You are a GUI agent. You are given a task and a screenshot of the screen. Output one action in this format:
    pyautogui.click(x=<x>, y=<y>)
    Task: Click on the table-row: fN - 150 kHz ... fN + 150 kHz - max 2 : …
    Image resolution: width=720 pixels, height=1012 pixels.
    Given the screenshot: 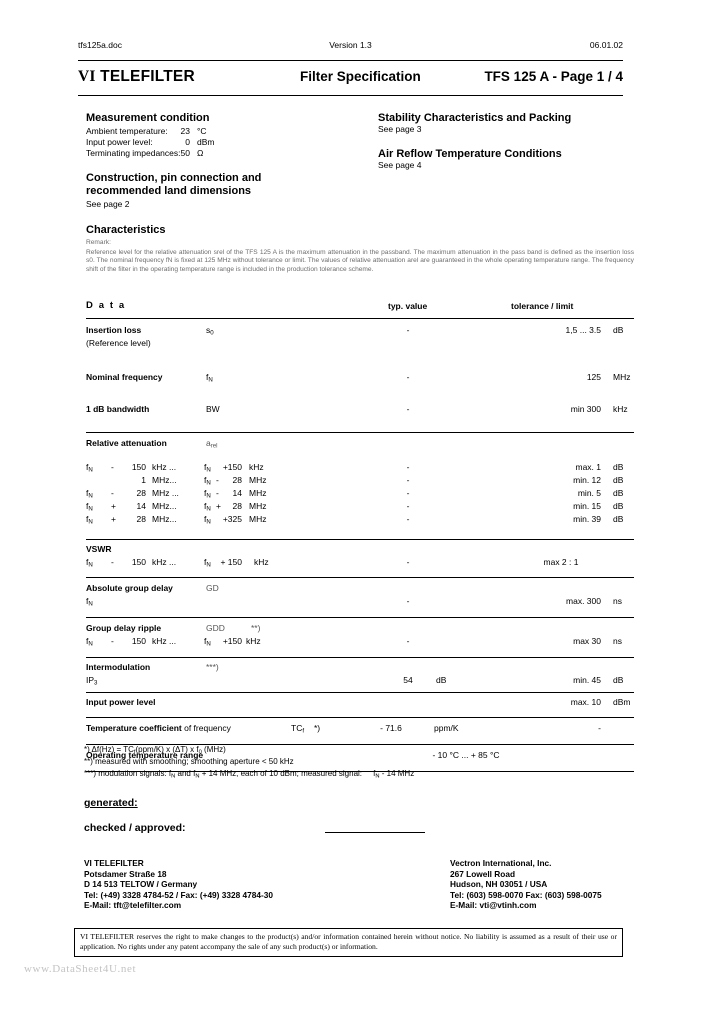 What is the action you would take?
    pyautogui.click(x=360, y=563)
    